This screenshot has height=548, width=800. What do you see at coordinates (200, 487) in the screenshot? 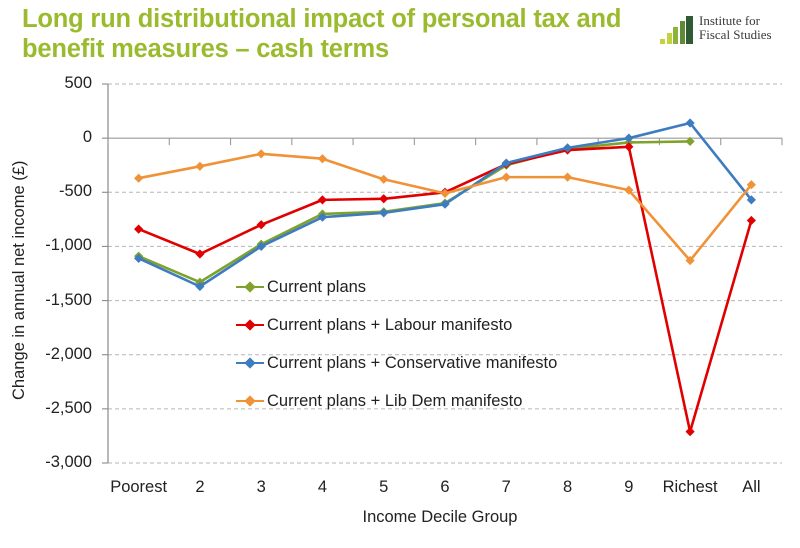
I see `x-axis-tick-label: 2` at bounding box center [200, 487].